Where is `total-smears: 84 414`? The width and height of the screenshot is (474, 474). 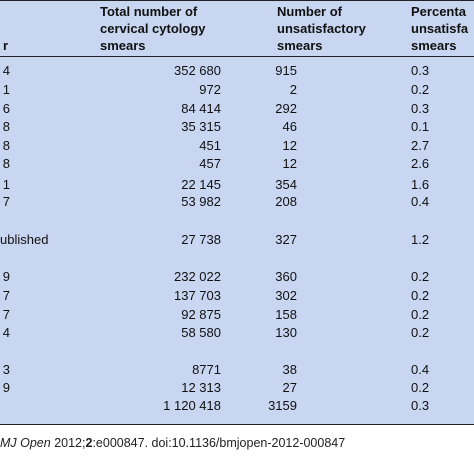
total-smears: 84 414 is located at coordinates (201, 108).